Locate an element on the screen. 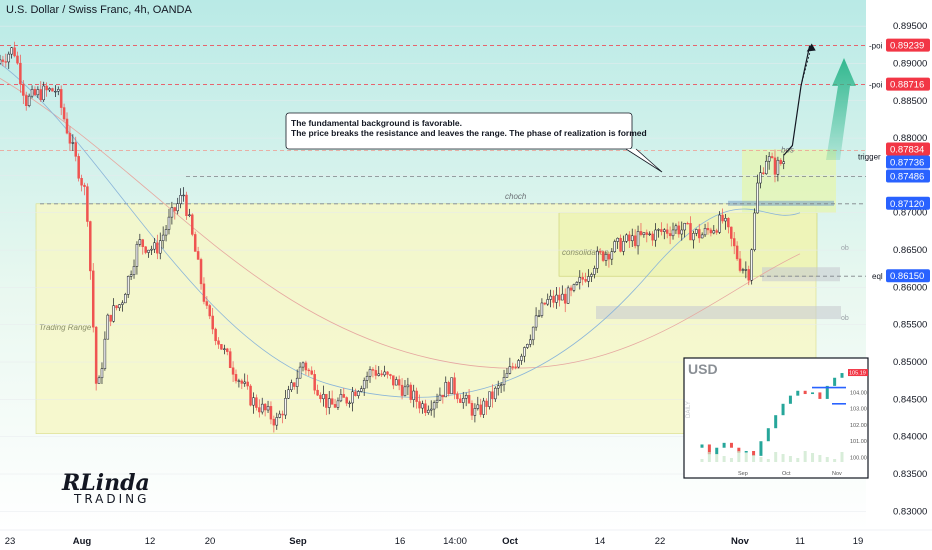 The image size is (932, 550). inset-price-tag is located at coordinates (858, 373).